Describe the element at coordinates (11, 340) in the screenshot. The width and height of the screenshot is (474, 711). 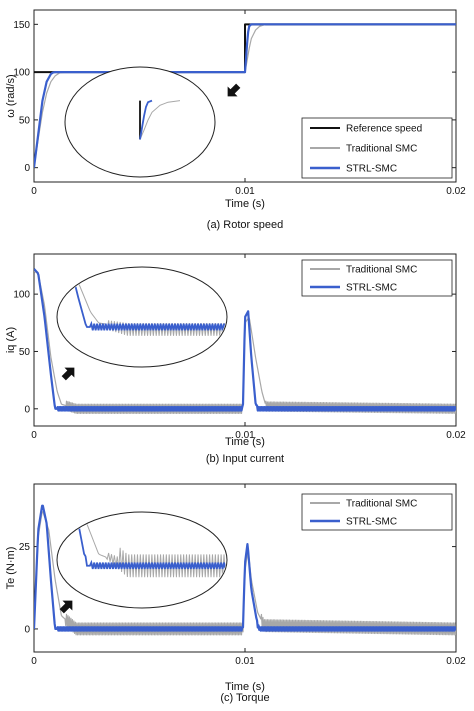
I see `y-axis-label: iq (A)` at that location.